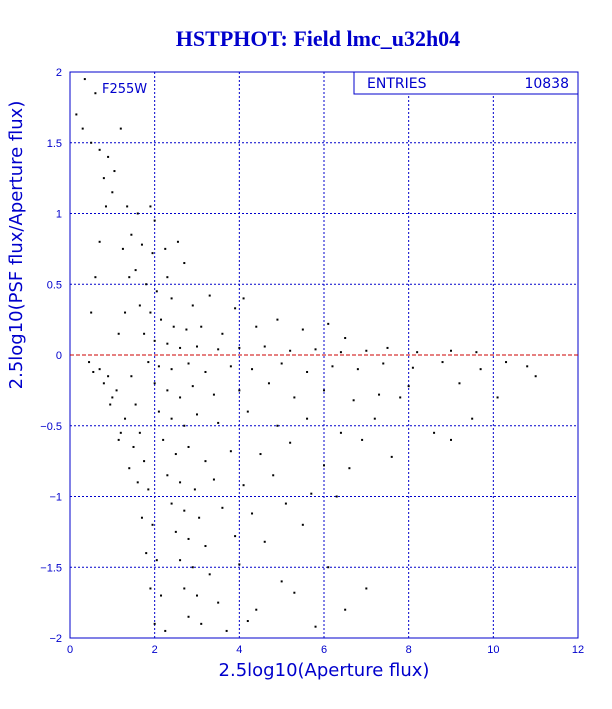 The height and width of the screenshot is (709, 612). Describe the element at coordinates (324, 670) in the screenshot. I see `x-axis-title: 2.5log10(Aperture flux)` at that location.